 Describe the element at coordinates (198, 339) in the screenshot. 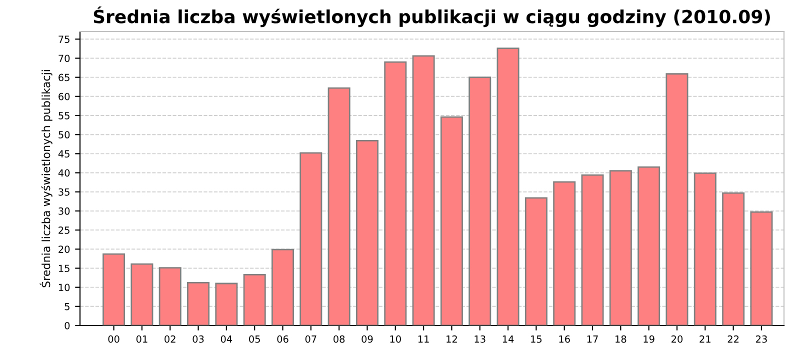

I see `x-tick-label: 03` at that location.